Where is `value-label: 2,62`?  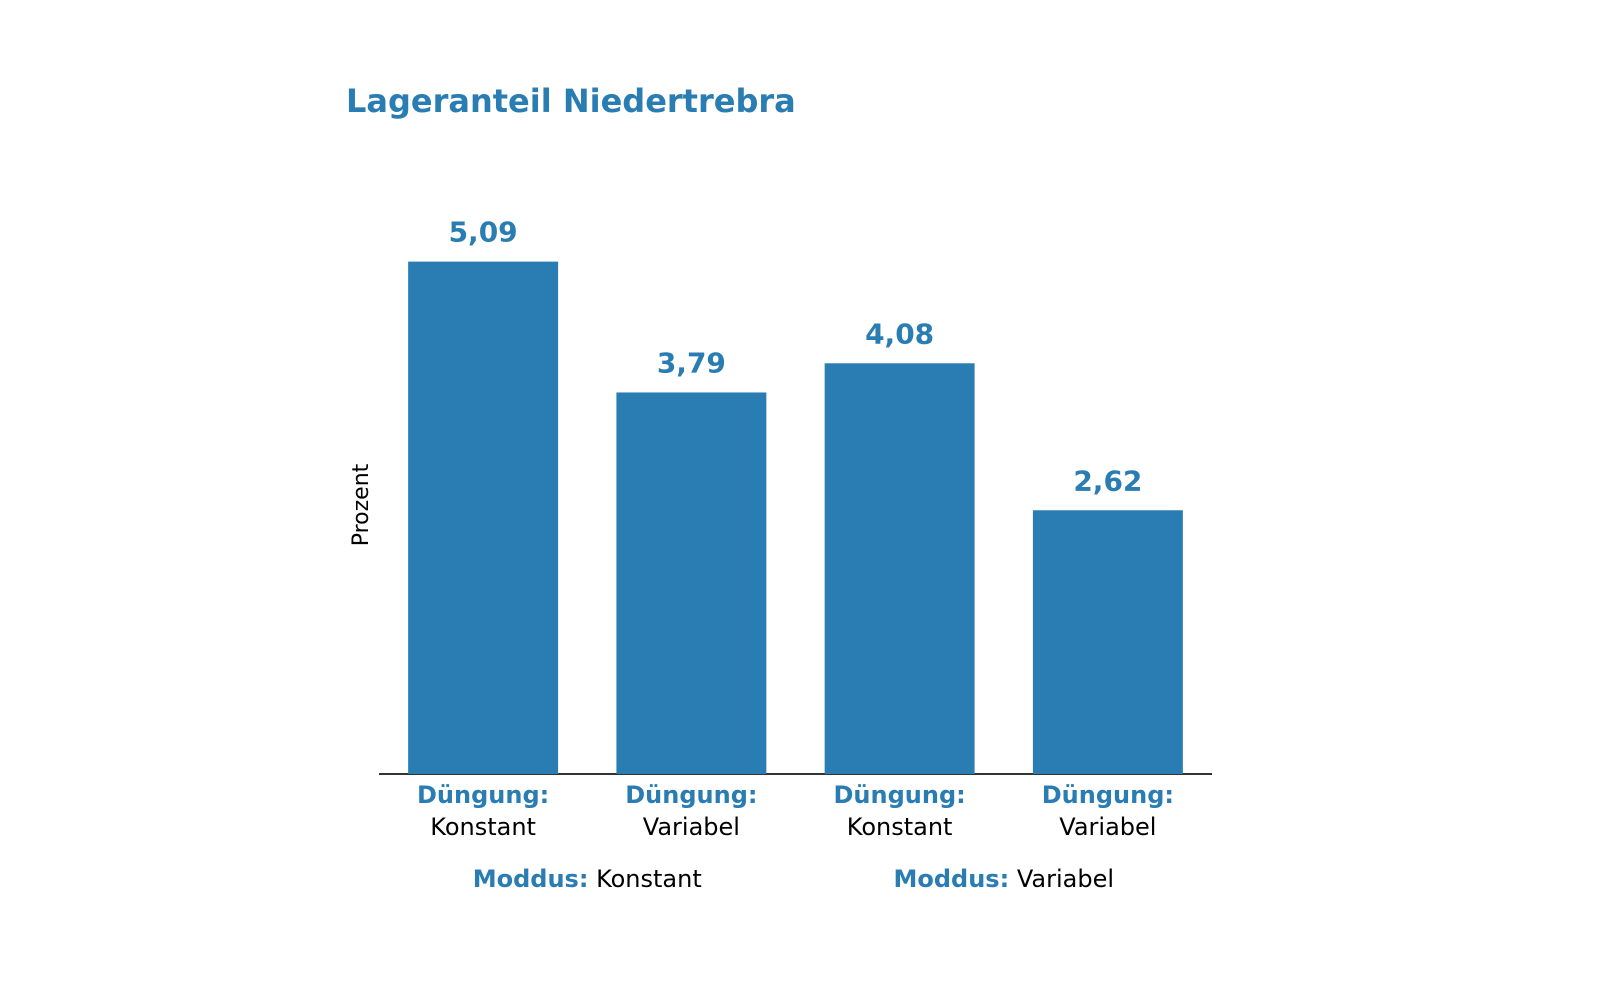 value-label: 2,62 is located at coordinates (1107, 480).